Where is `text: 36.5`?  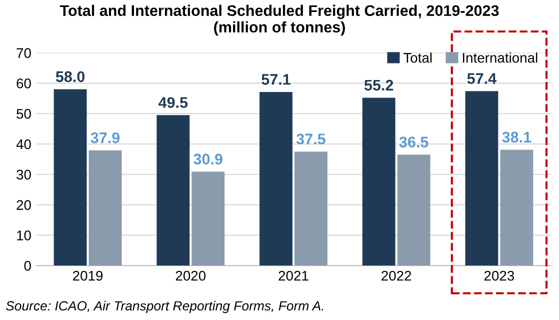
text: 36.5 is located at coordinates (413, 142).